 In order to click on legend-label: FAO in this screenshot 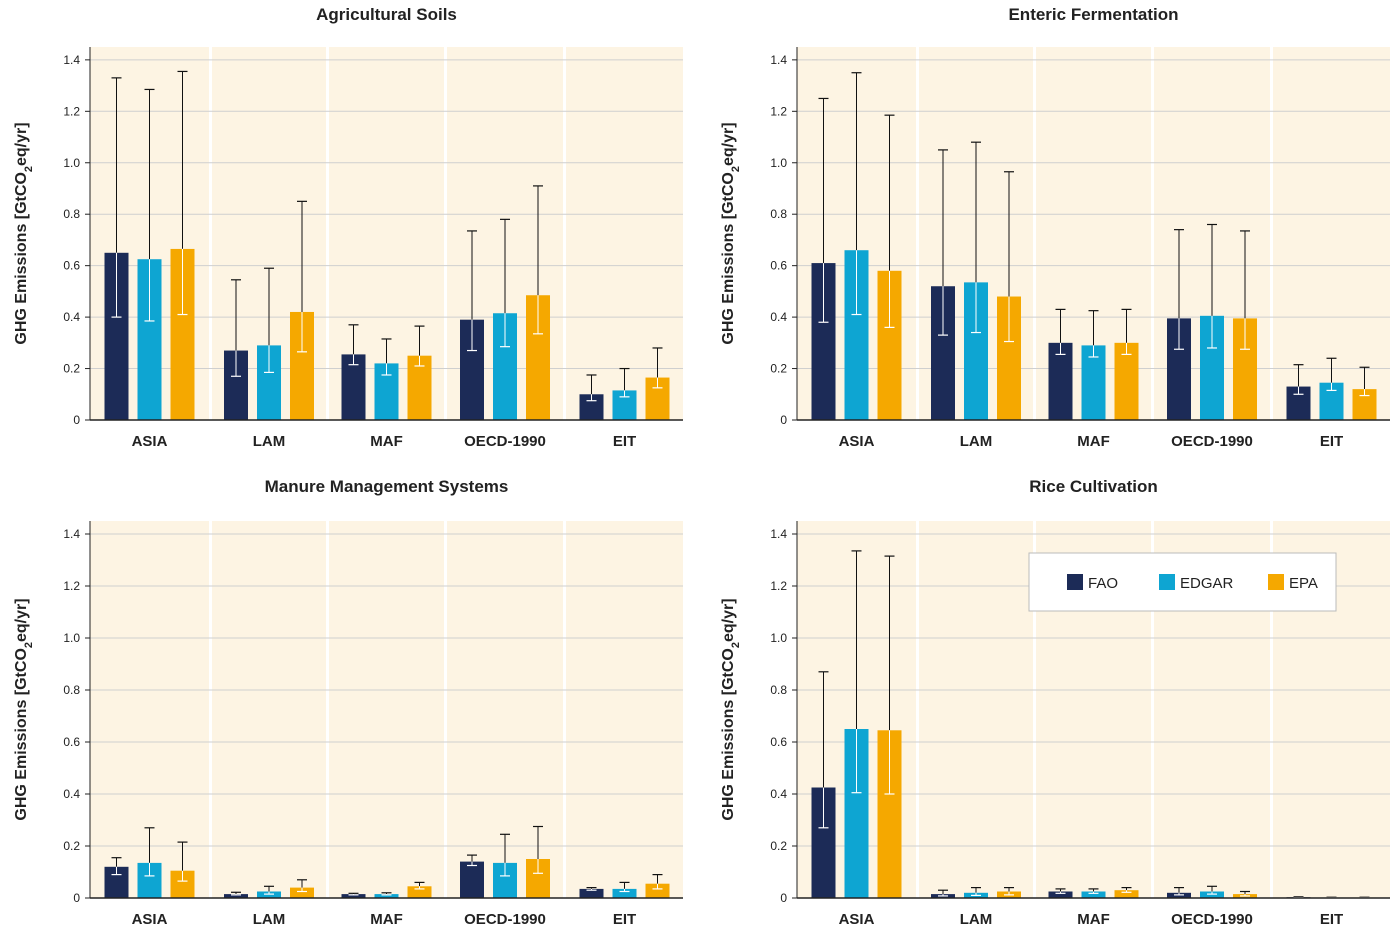, I will do `click(1103, 583)`.